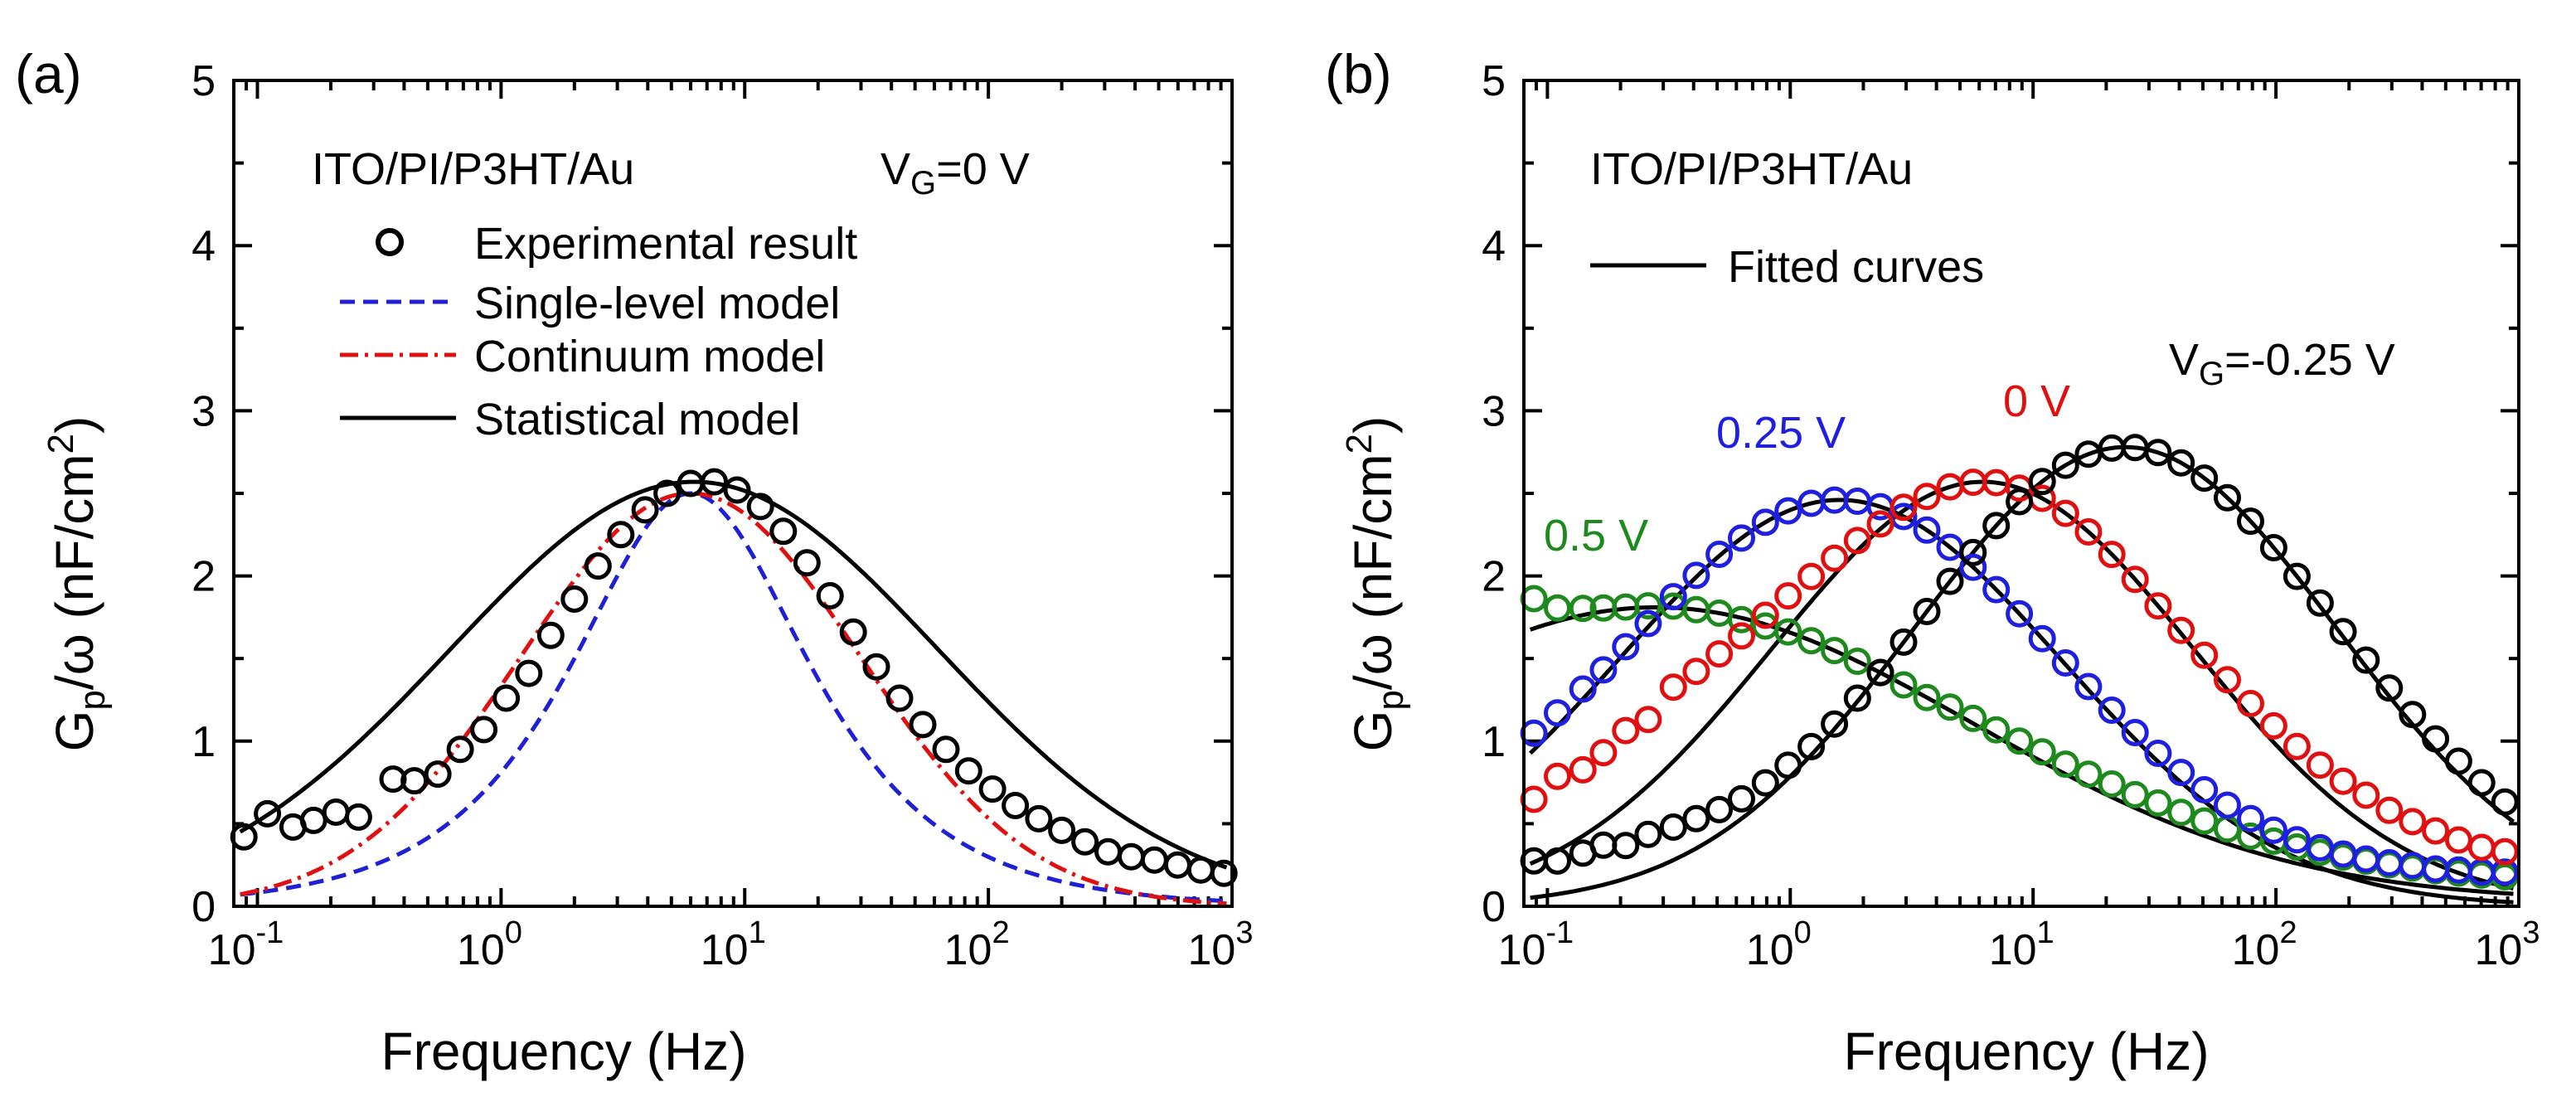 The image size is (2576, 1097). I want to click on fitted-curve-0.25V, so click(2021, 701).